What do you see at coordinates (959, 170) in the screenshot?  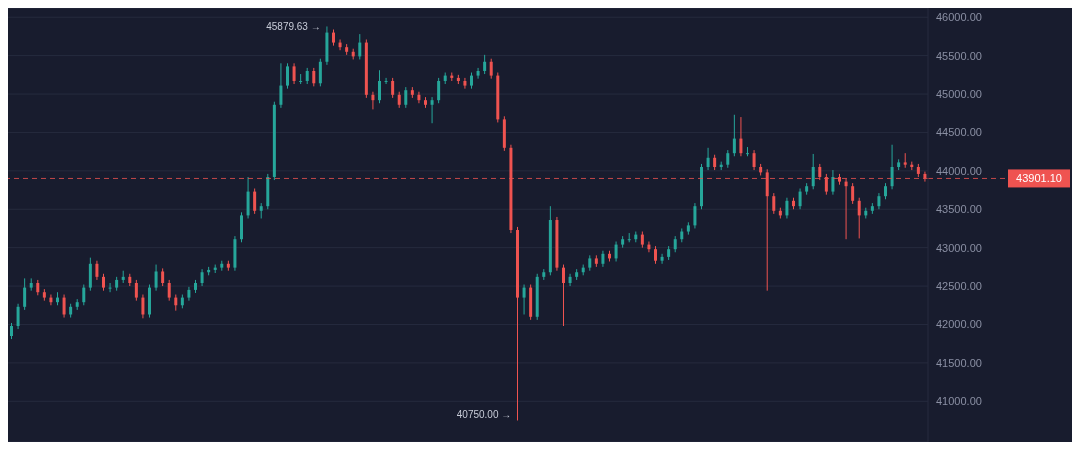 I see `y-tick-label: 44000.00` at bounding box center [959, 170].